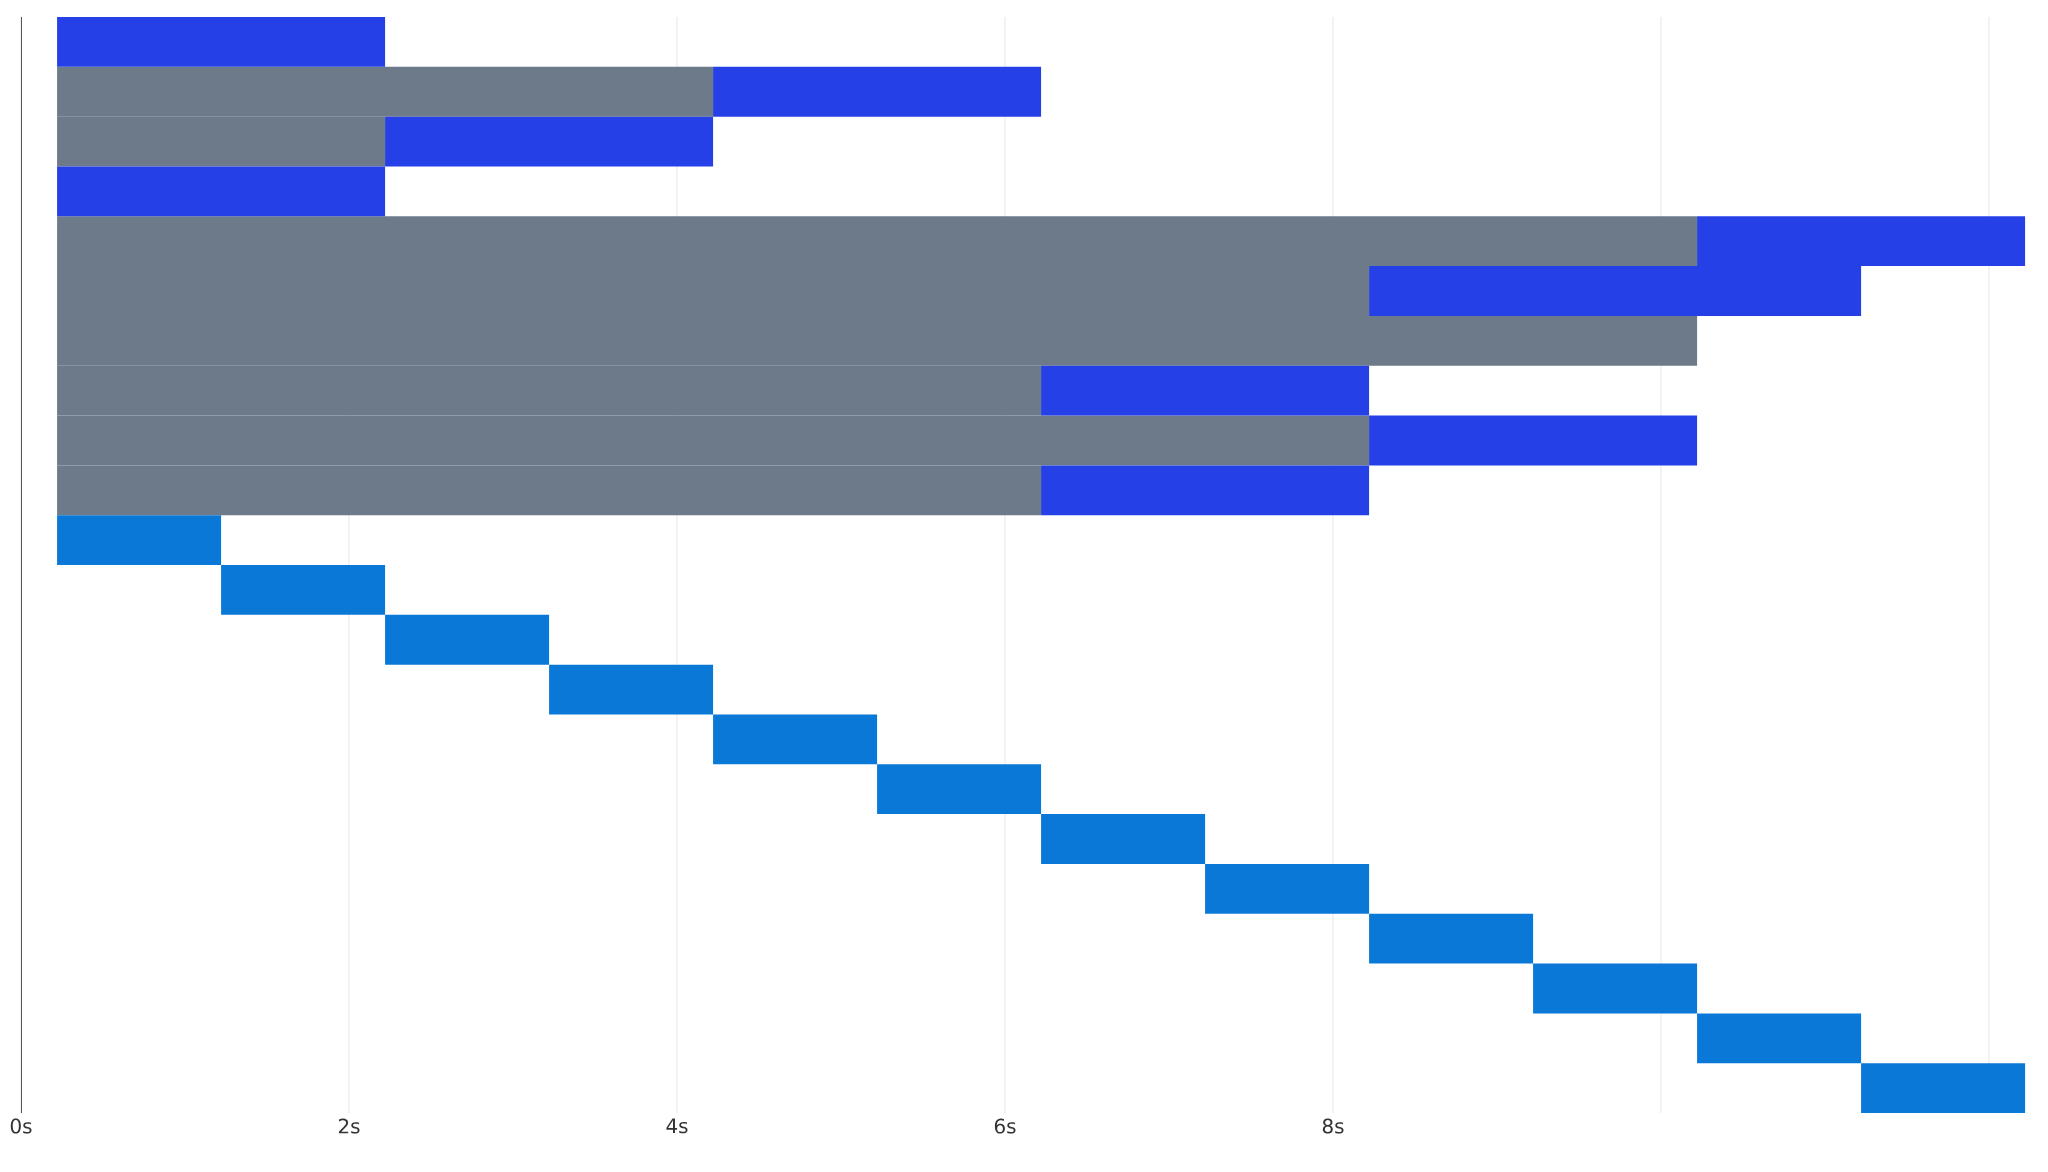  What do you see at coordinates (1333, 1126) in the screenshot?
I see `x-tick-label: 8s` at bounding box center [1333, 1126].